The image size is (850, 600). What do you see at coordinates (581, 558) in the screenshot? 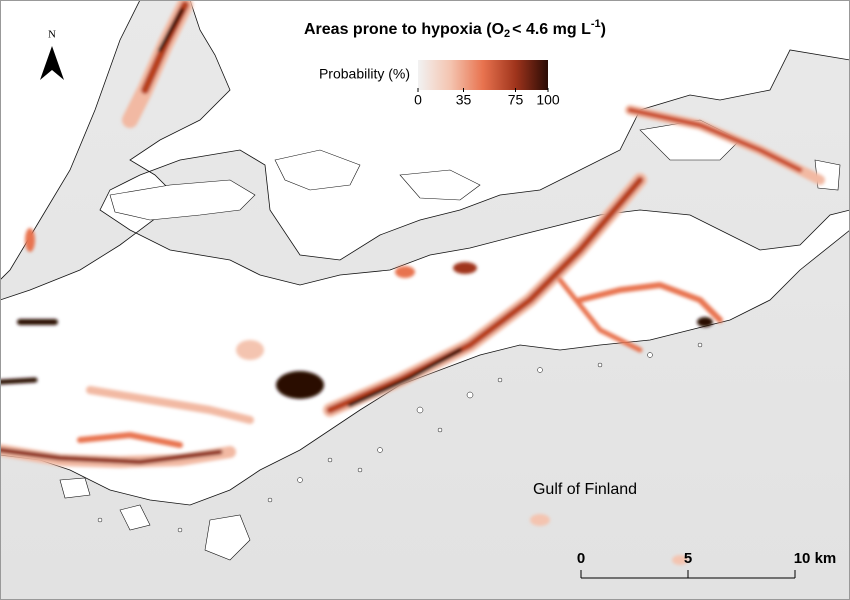
I see `scale-bar-label: 0` at bounding box center [581, 558].